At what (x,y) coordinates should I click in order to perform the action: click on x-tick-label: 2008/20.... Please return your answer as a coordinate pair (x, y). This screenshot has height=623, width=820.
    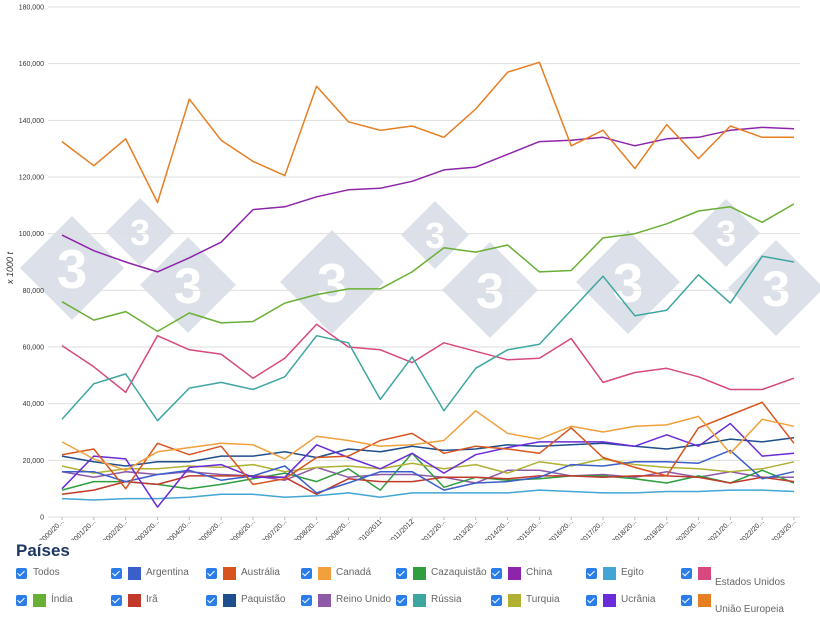
    Looking at the image, I should click on (306, 529).